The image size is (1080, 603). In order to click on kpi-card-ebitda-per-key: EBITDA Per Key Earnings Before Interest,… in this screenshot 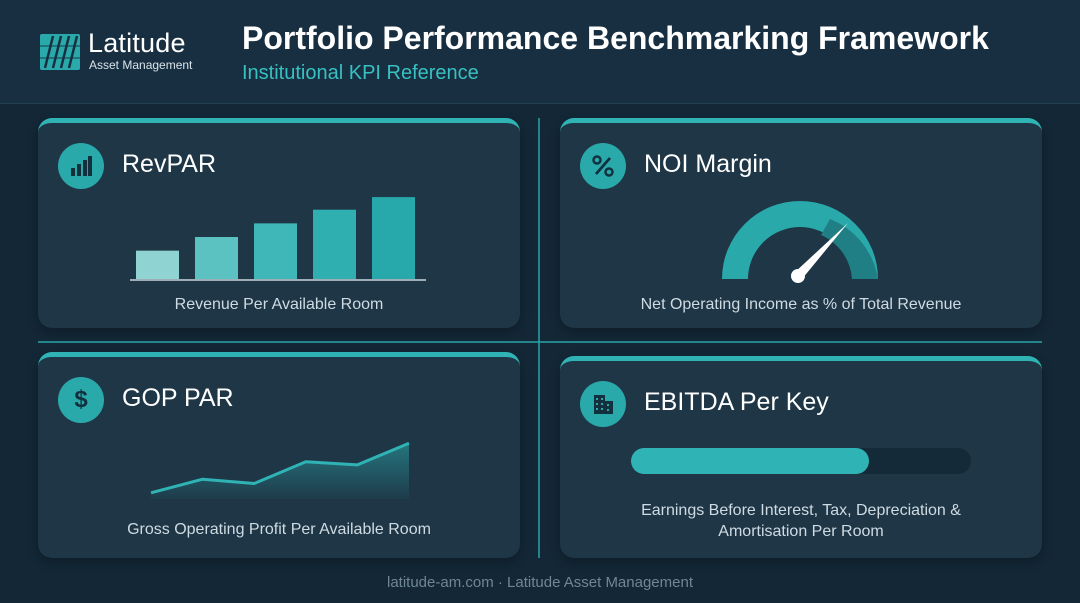, I will do `click(801, 457)`.